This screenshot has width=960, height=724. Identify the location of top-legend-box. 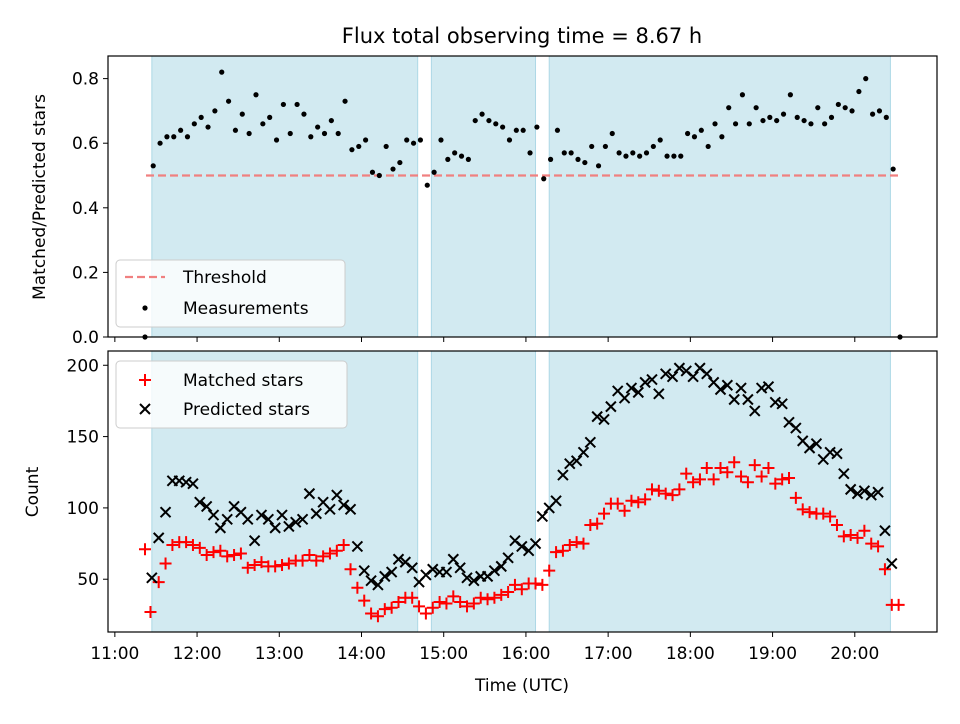
(230, 293).